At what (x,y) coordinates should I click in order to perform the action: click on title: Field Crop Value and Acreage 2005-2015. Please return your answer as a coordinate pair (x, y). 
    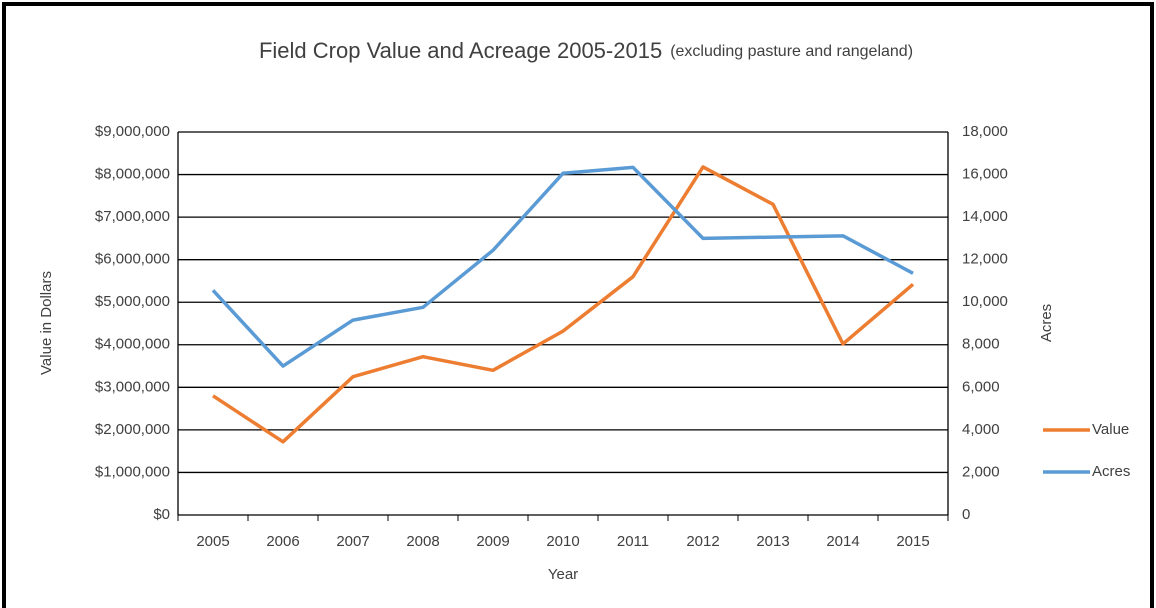
    Looking at the image, I should click on (460, 50).